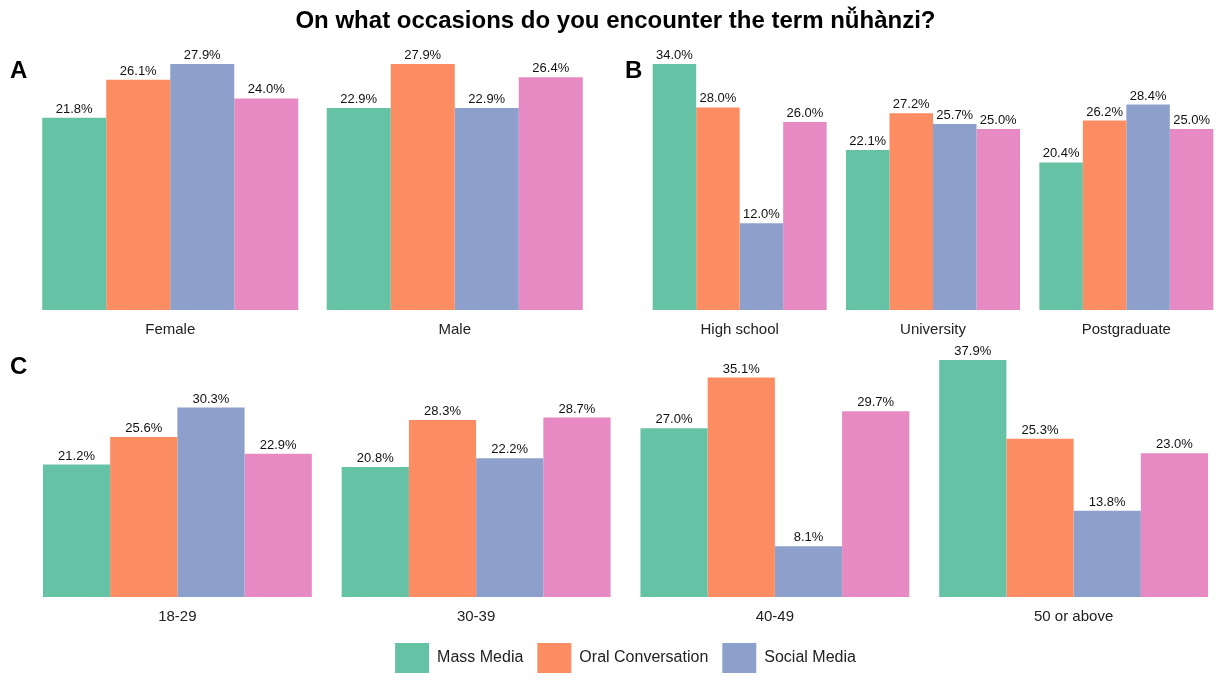  Describe the element at coordinates (1126, 329) in the screenshot. I see `x-tick-label: Postgraduate` at that location.